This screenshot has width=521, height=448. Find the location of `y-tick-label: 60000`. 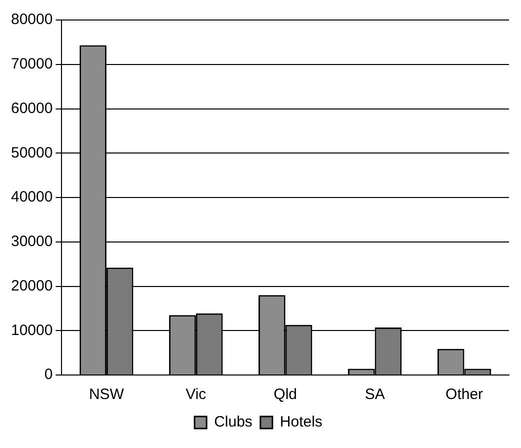

y-tick-label: 60000 is located at coordinates (31, 108).